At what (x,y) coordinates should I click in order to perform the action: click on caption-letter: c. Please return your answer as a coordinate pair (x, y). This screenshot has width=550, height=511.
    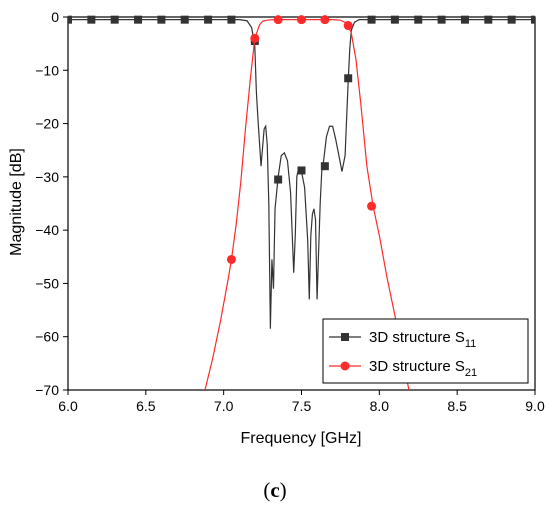
    Looking at the image, I should click on (275, 490).